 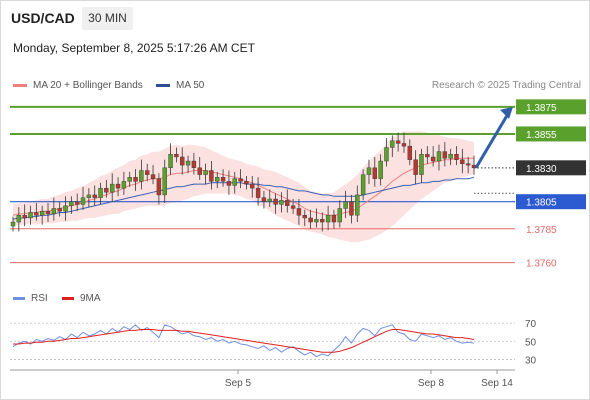 What do you see at coordinates (20, 85) in the screenshot?
I see `ma20-swatch-icon` at bounding box center [20, 85].